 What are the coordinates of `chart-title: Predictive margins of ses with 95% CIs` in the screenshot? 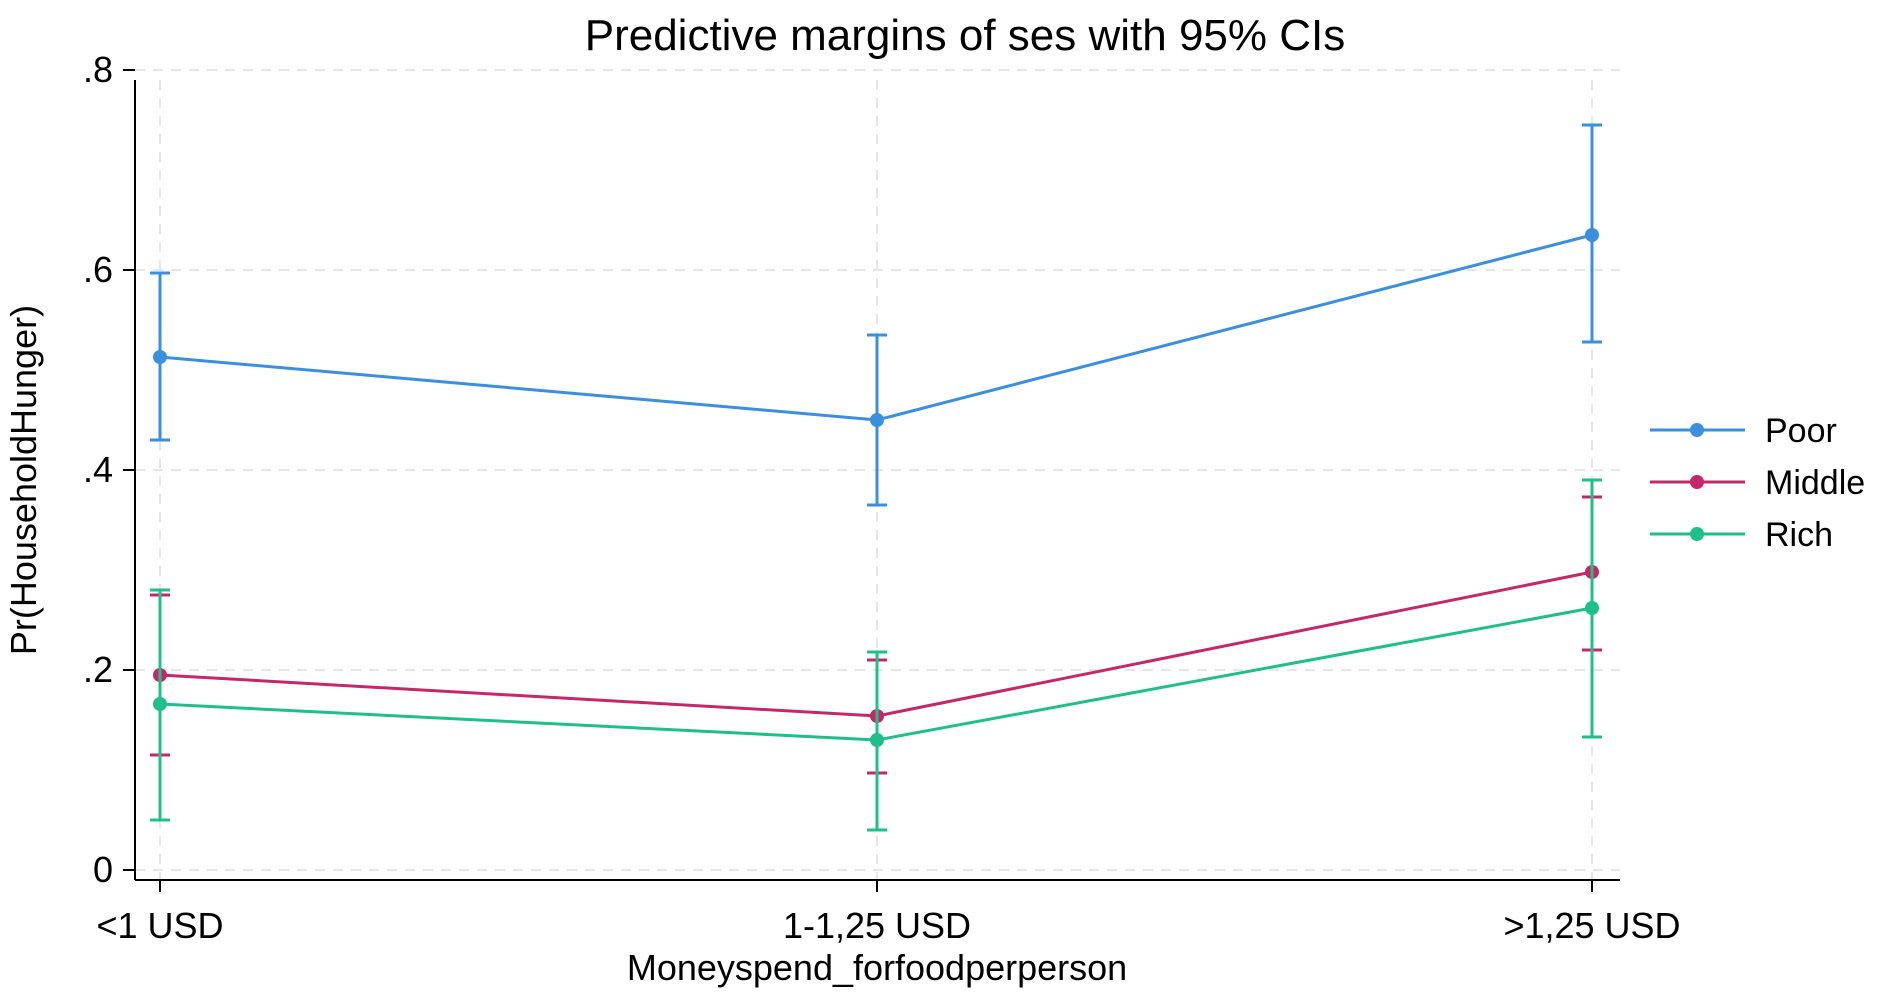 It's located at (965, 35).